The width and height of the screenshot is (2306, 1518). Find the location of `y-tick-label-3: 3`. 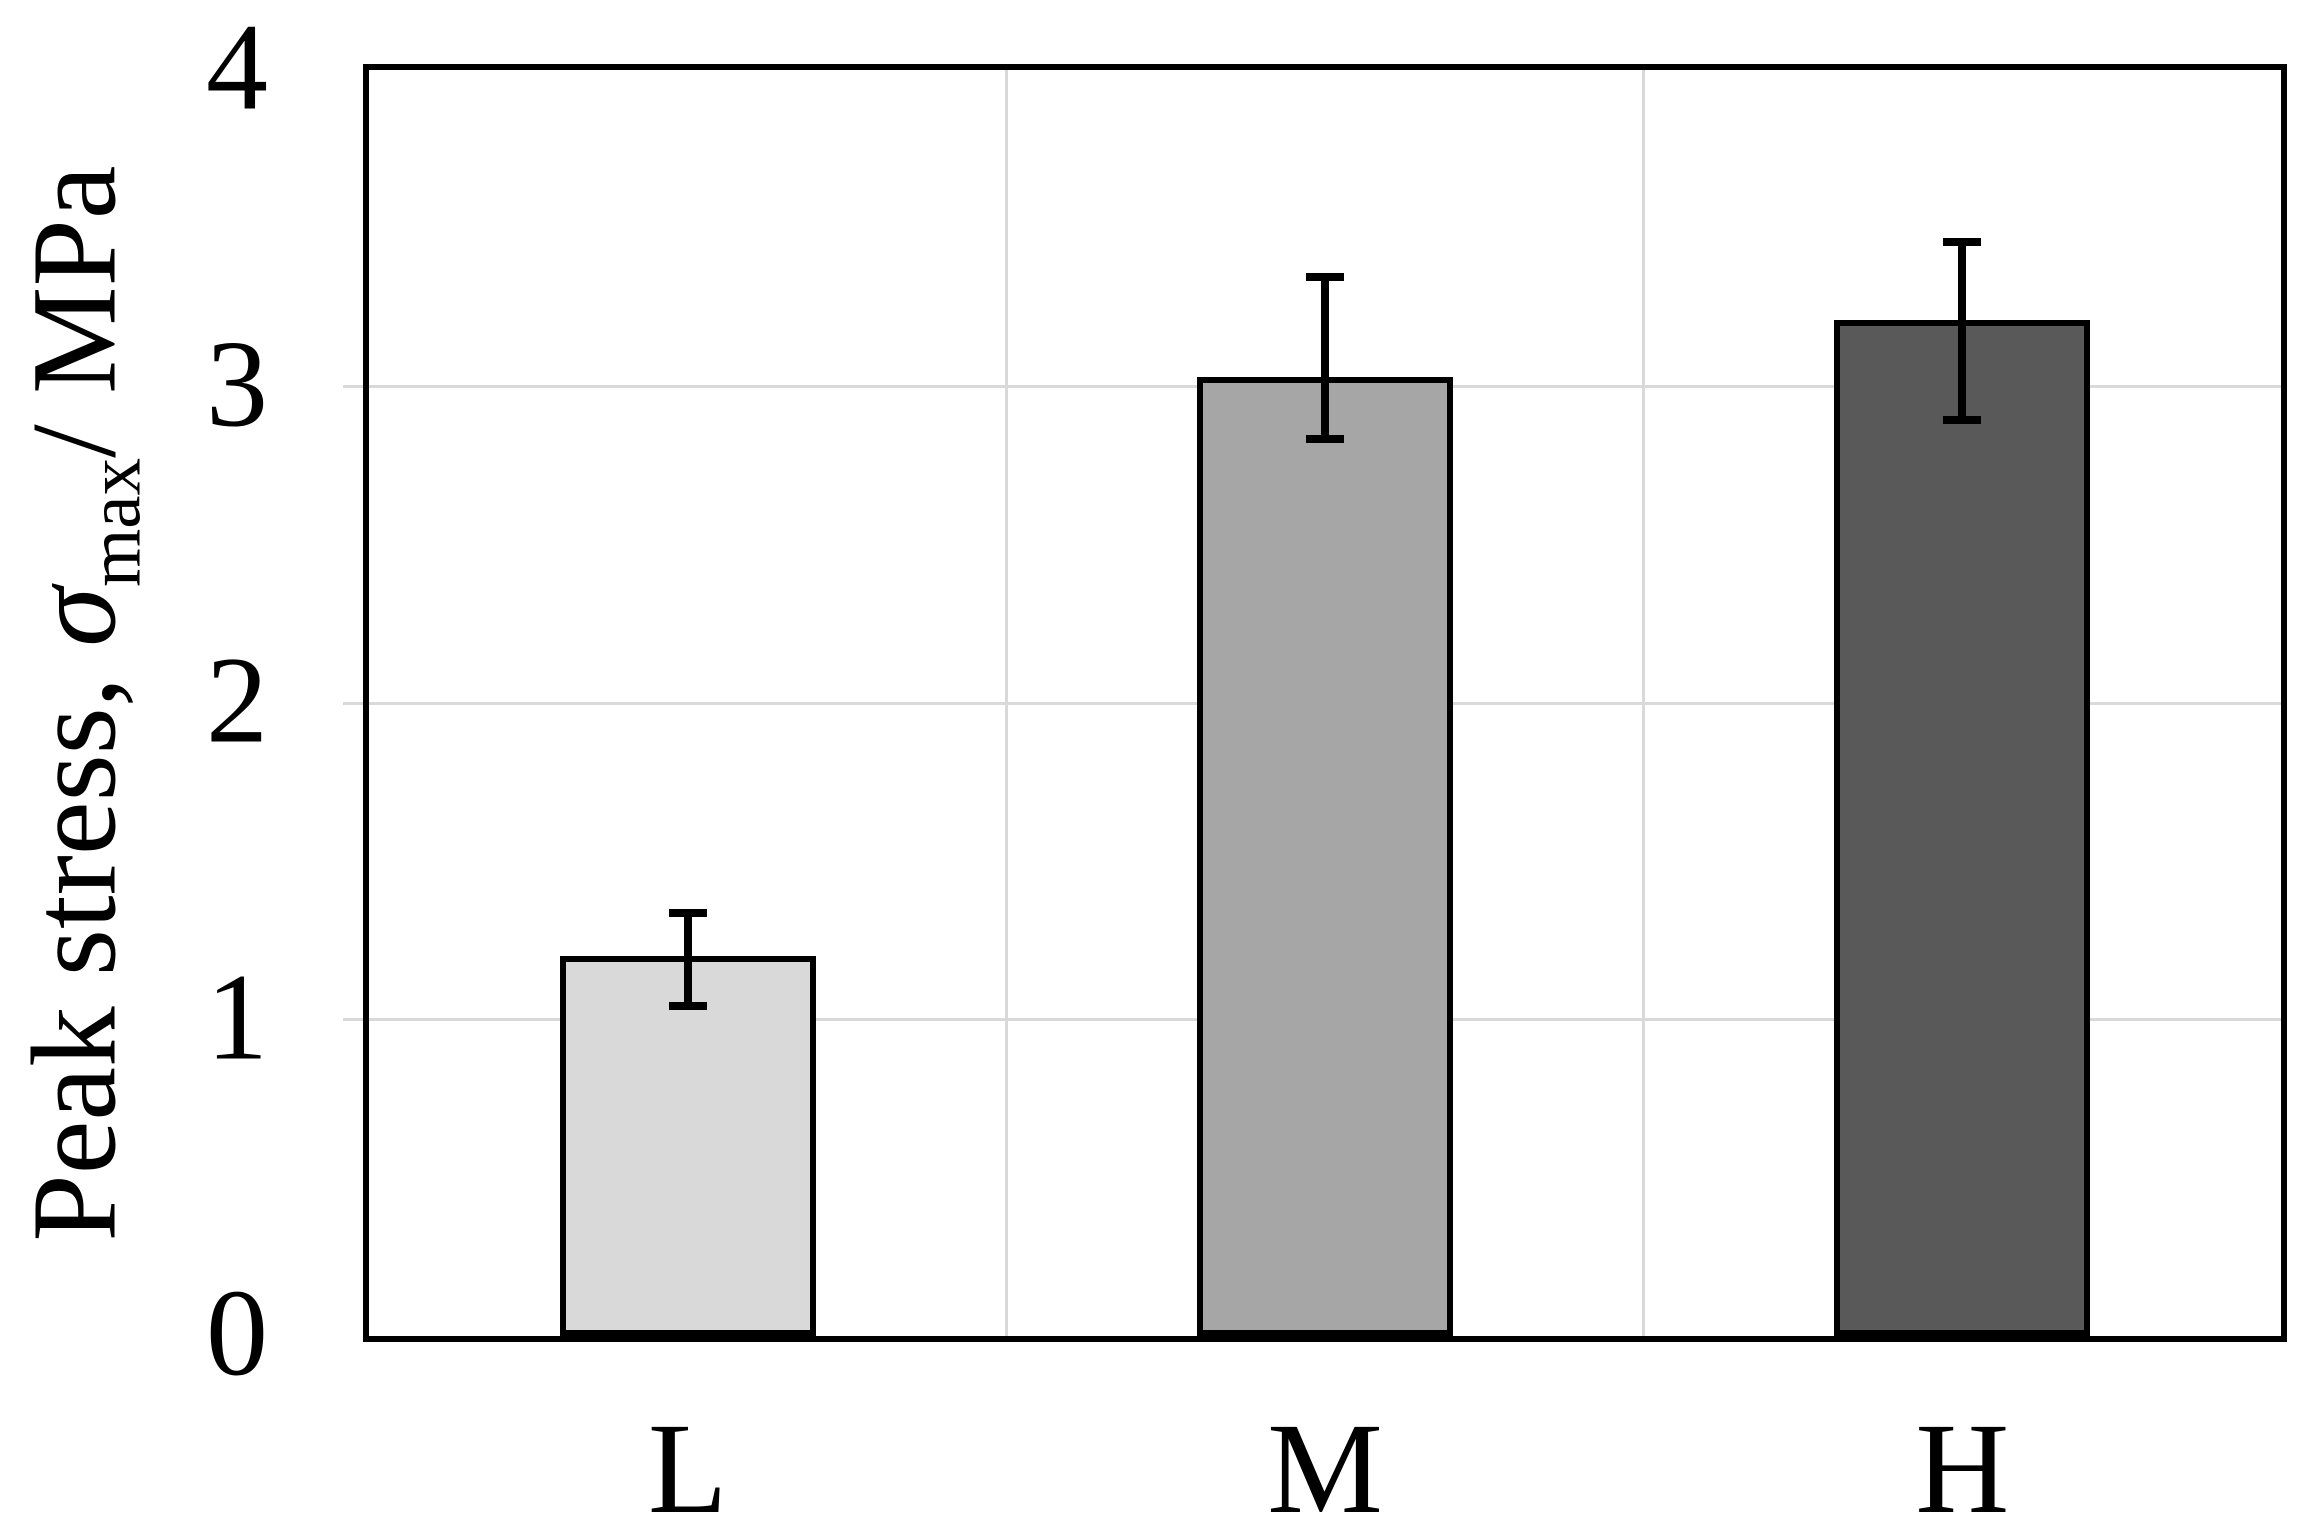

y-tick-label-3: 3 is located at coordinates (237, 384).